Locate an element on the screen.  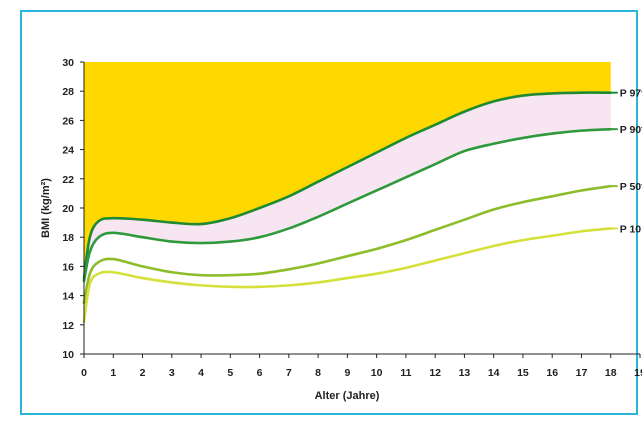
x-tick-label: 16 is located at coordinates (552, 373).